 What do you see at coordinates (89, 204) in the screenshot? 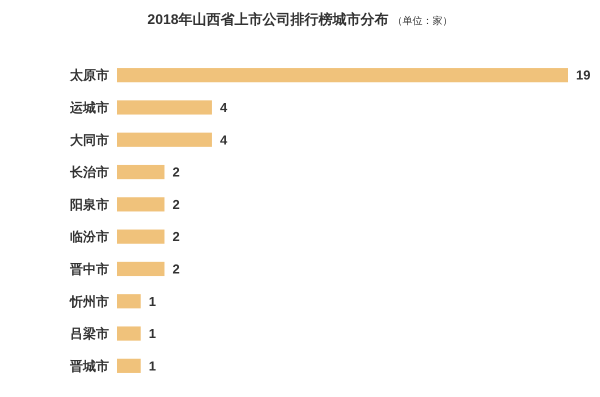
I see `y-tick-label: 阳泉市` at bounding box center [89, 204].